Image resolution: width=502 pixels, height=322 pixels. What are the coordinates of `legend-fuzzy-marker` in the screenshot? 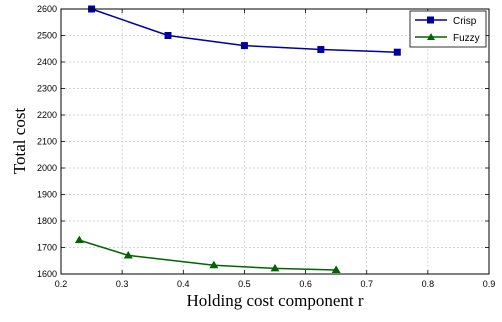 It's located at (431, 36).